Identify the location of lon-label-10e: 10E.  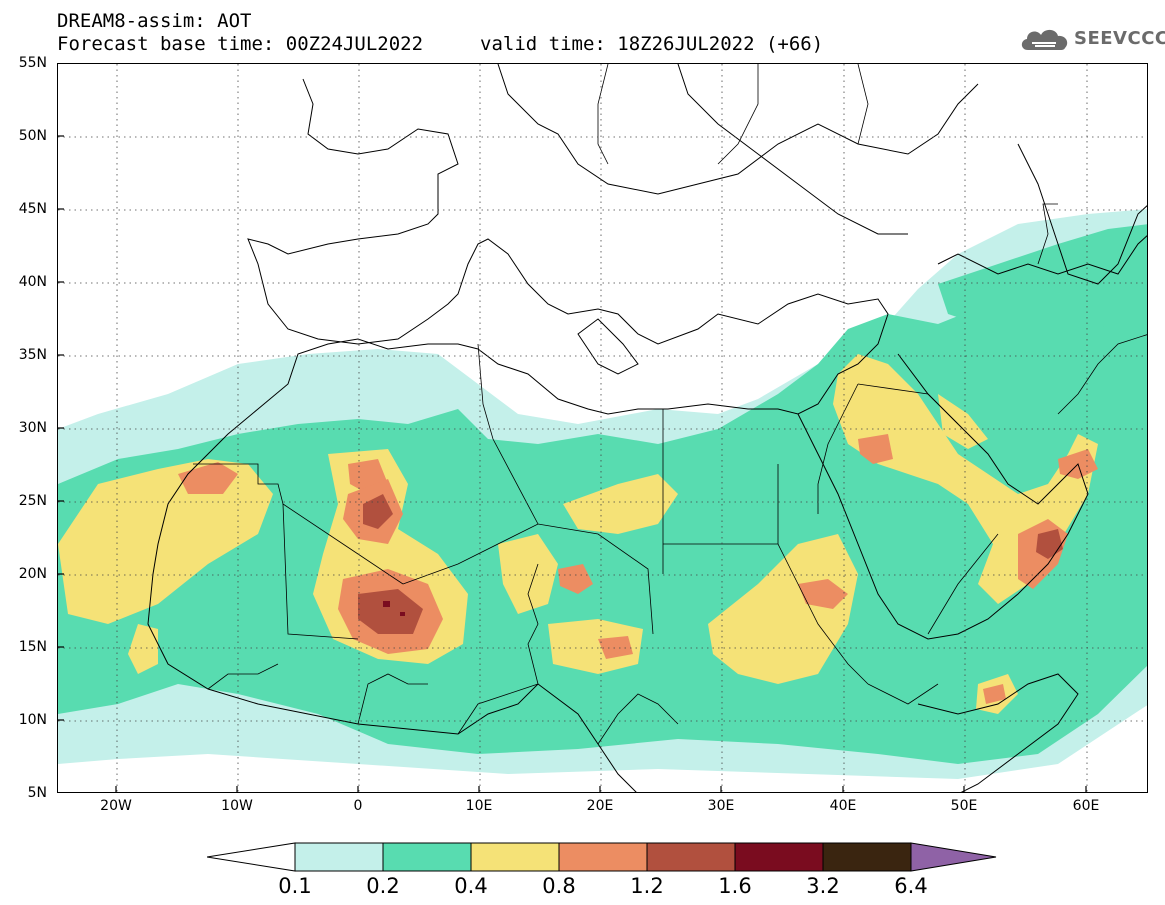
(479, 806).